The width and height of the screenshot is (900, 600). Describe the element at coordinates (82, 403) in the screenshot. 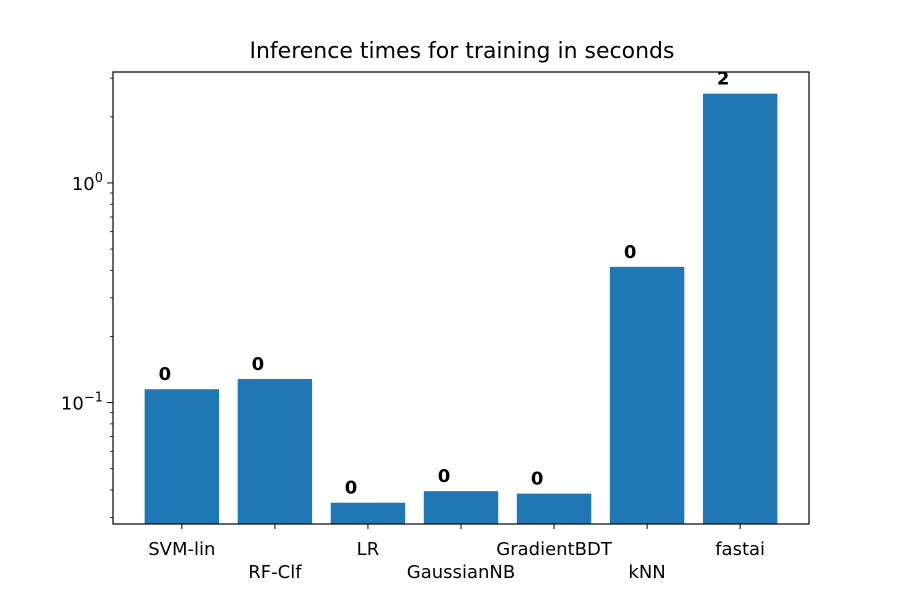

I see `y-tick-label: 10⁻¹` at that location.